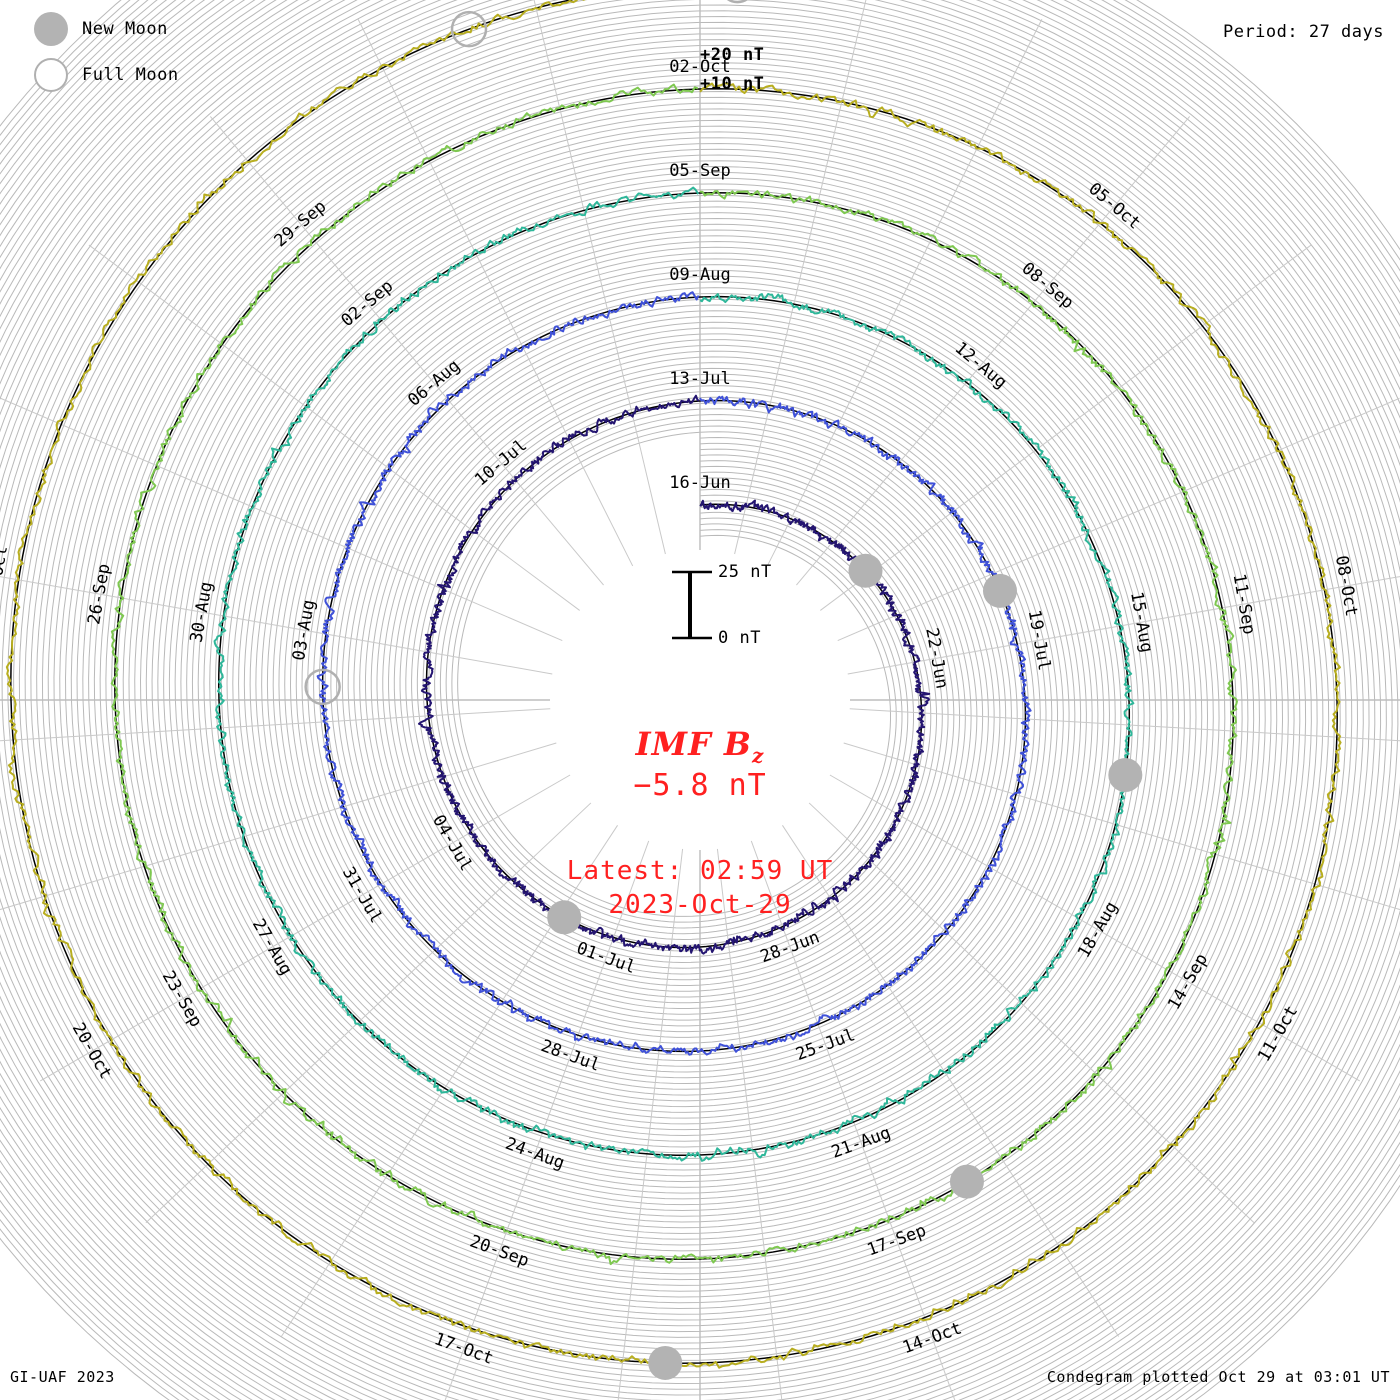 This screenshot has height=1400, width=1400. What do you see at coordinates (693, 744) in the screenshot?
I see `imf-title-main: IMF B` at bounding box center [693, 744].